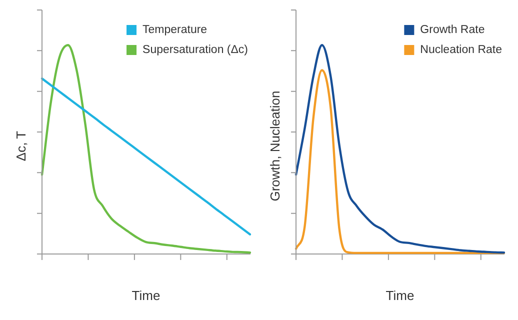  What do you see at coordinates (175, 30) in the screenshot?
I see `legend-label: Temperature` at bounding box center [175, 30].